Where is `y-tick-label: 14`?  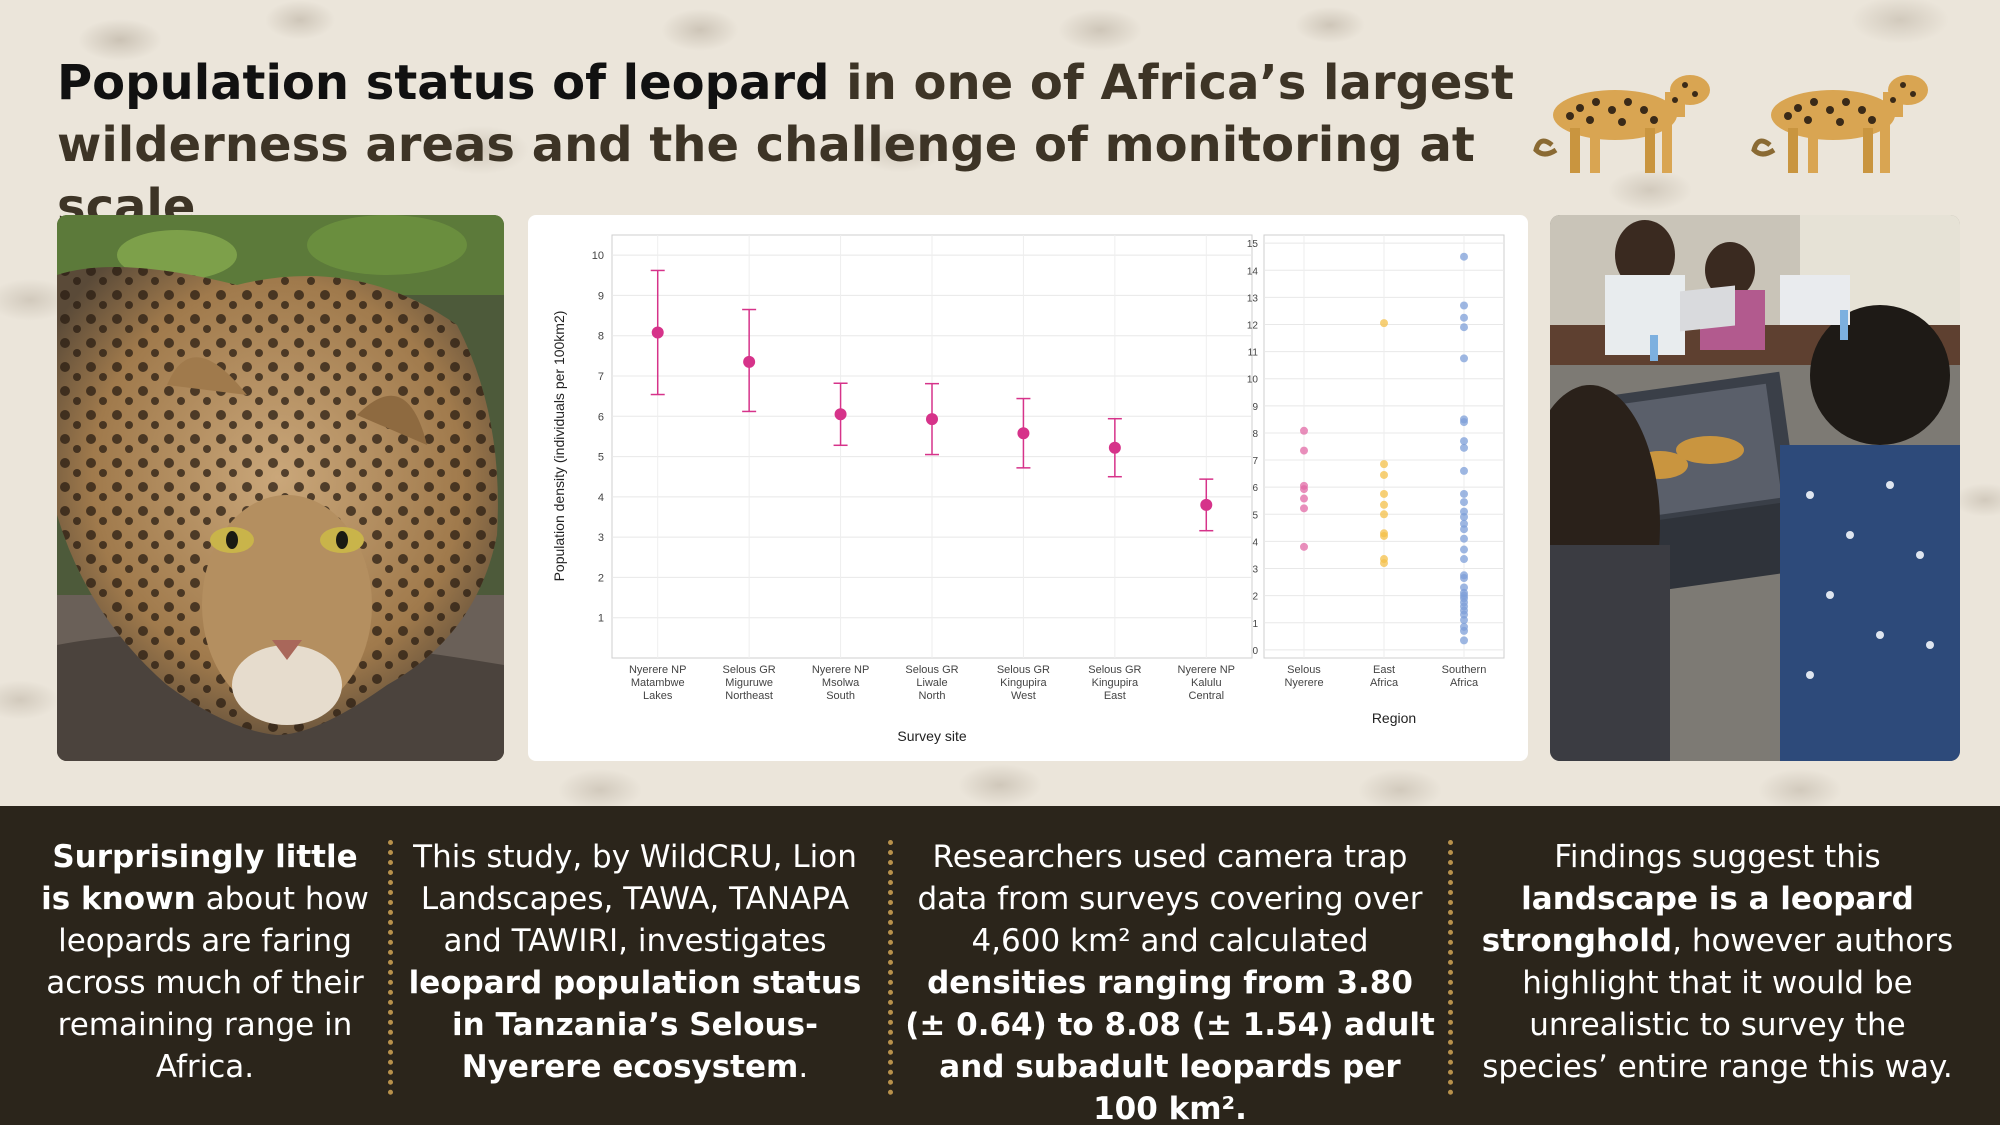
y-tick-label: 14 is located at coordinates (1253, 271).